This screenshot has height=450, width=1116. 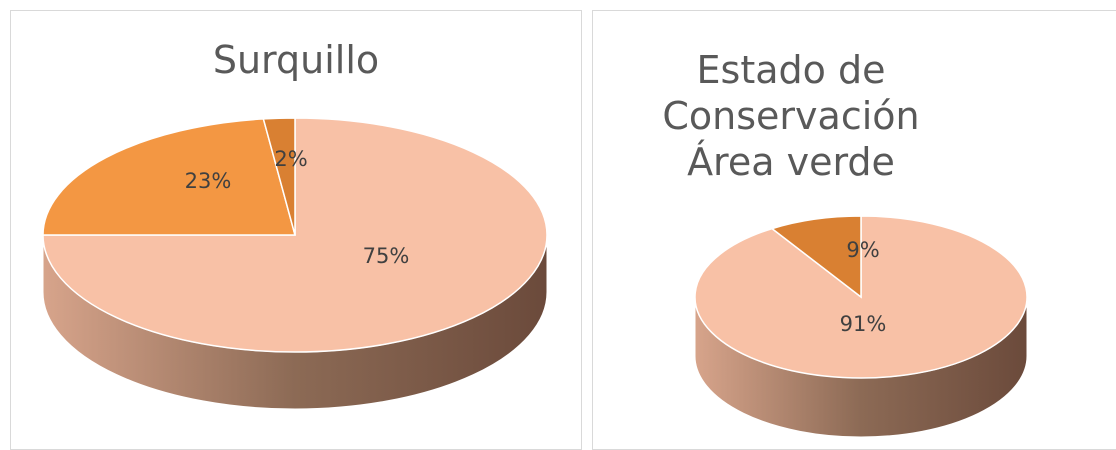 I want to click on data-label: 2%, so click(x=290, y=159).